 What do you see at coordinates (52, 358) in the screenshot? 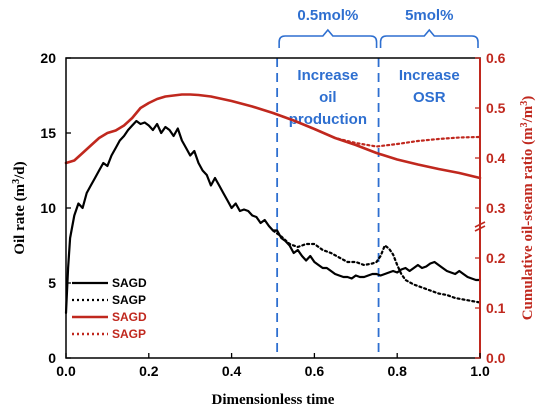
I see `y-left-tick-label: 0` at bounding box center [52, 358].